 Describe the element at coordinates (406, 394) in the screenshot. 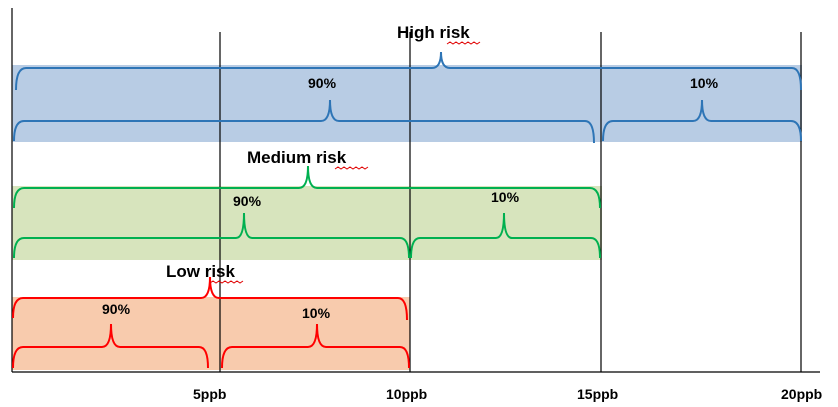

I see `tick-label-10ppb: 10ppb` at that location.